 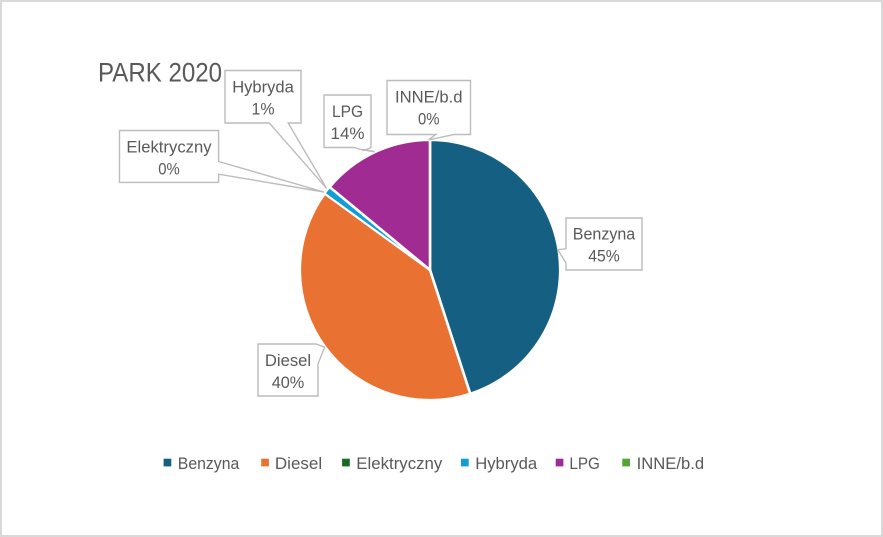 I want to click on svg-text: 40%, so click(x=288, y=382).